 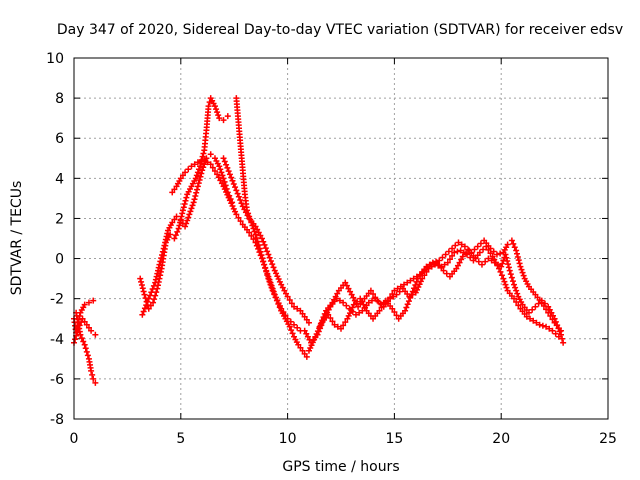 I want to click on x-tick-label: 0, so click(x=74, y=439).